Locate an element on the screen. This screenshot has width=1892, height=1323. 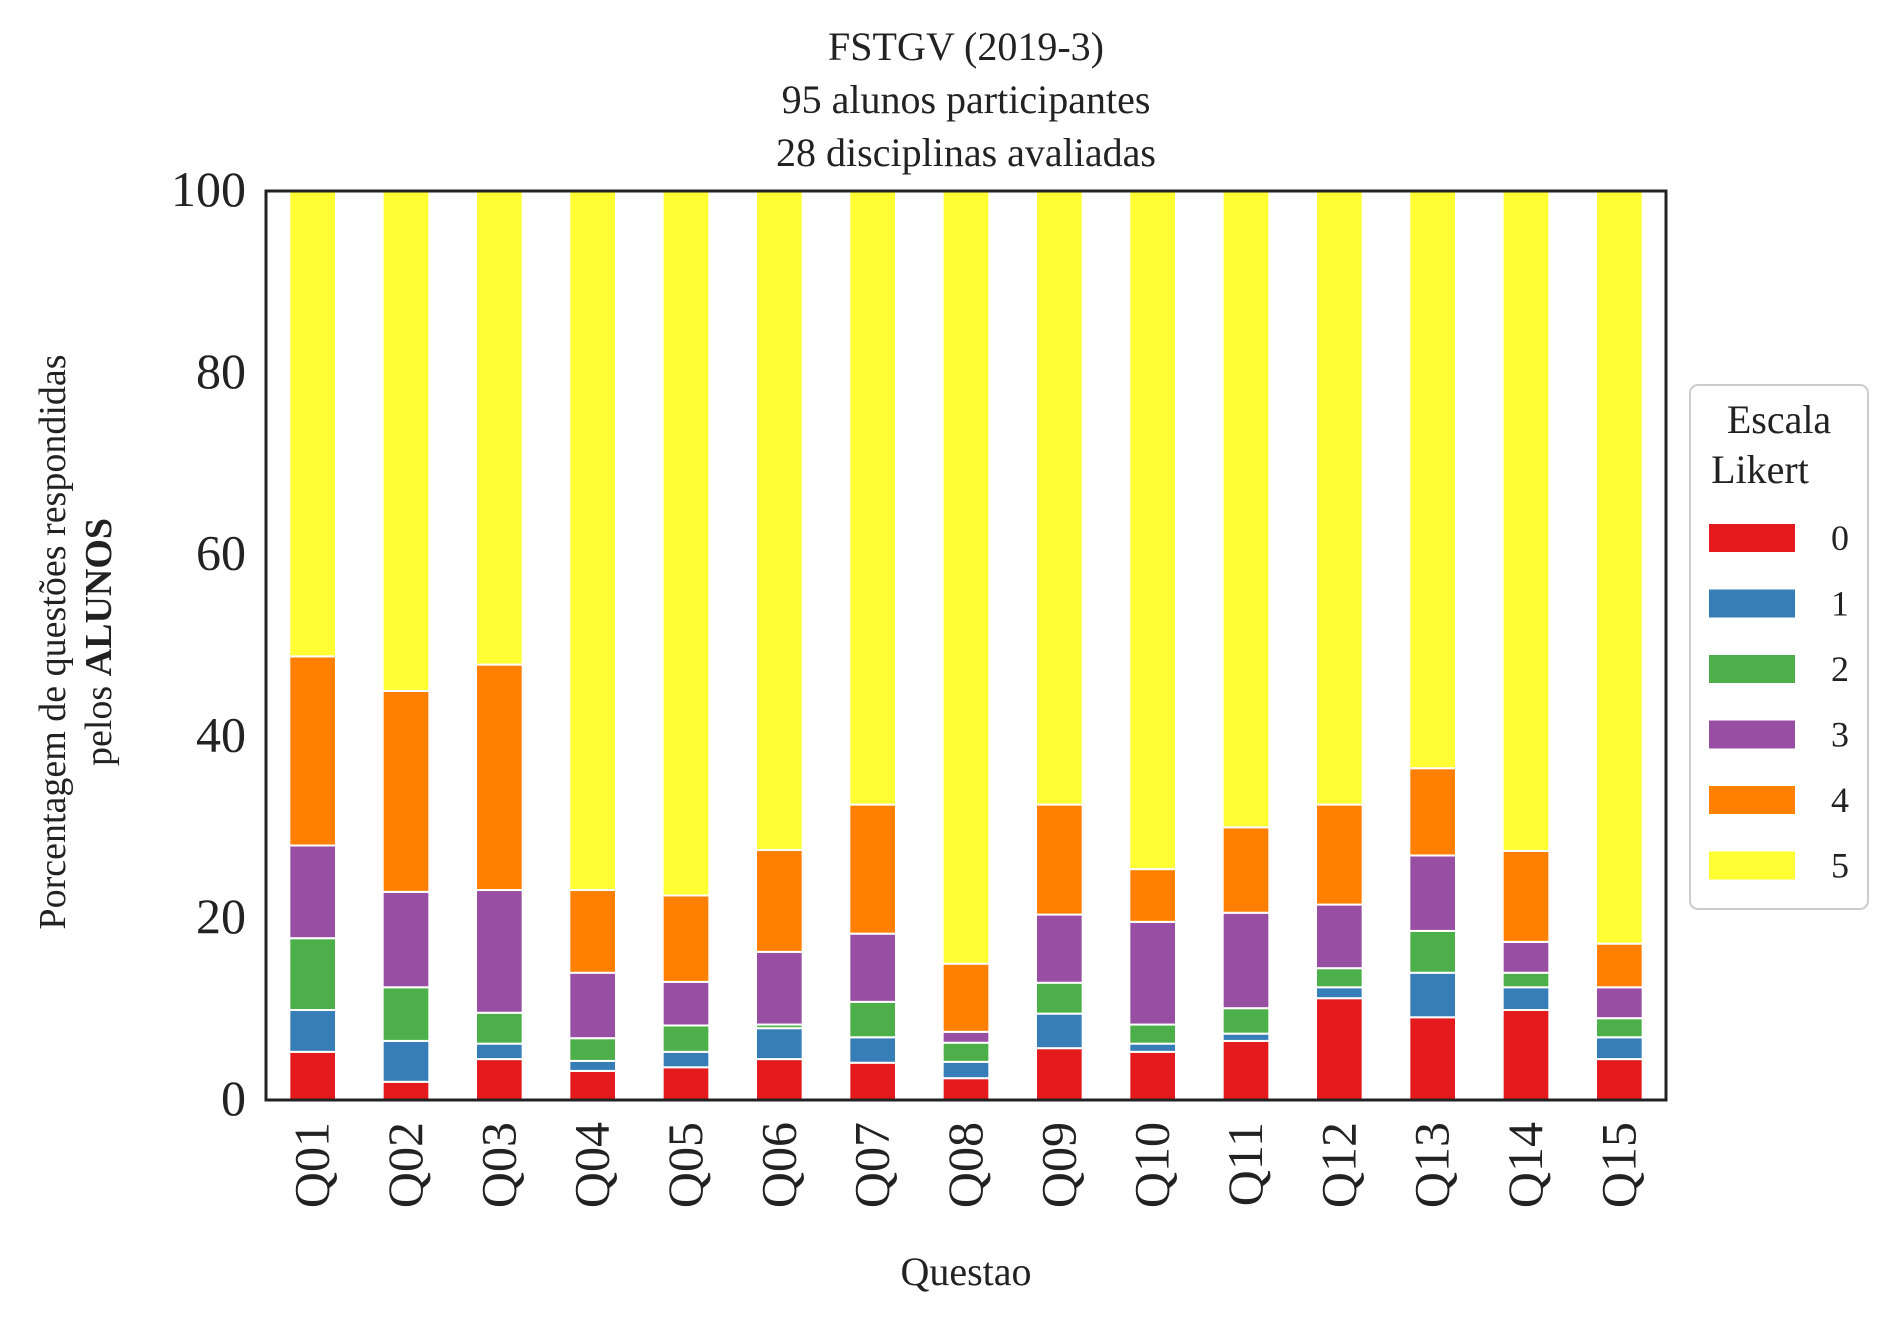
y-tick-label: 20 is located at coordinates (221, 916).